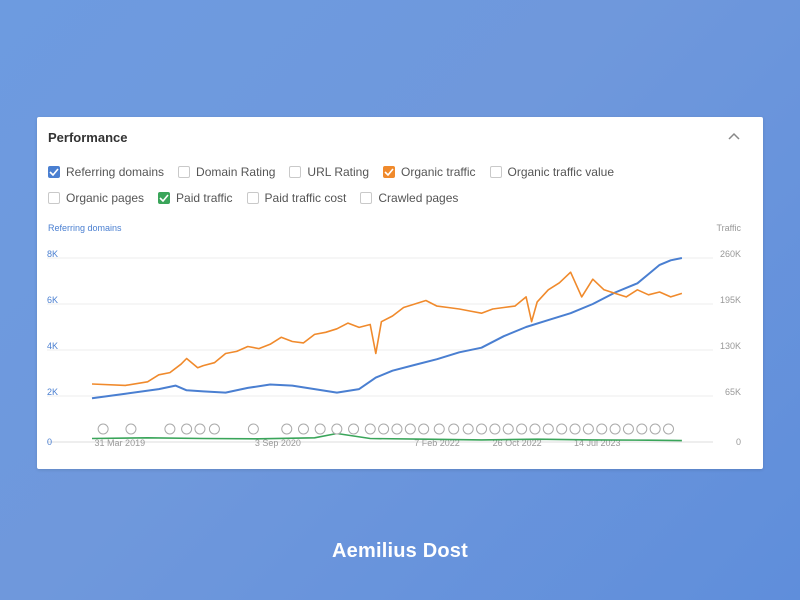  I want to click on left-tick-label: 2K, so click(52, 392).